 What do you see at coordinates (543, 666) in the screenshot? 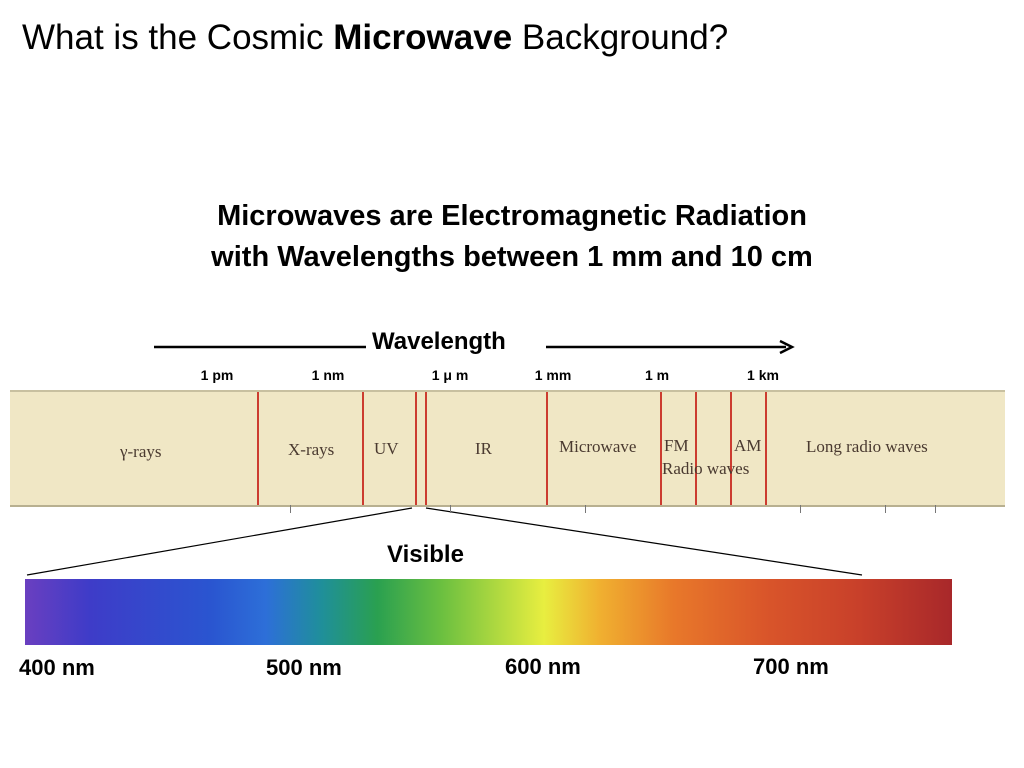
I see `nm-label-600: 600 nm` at bounding box center [543, 666].